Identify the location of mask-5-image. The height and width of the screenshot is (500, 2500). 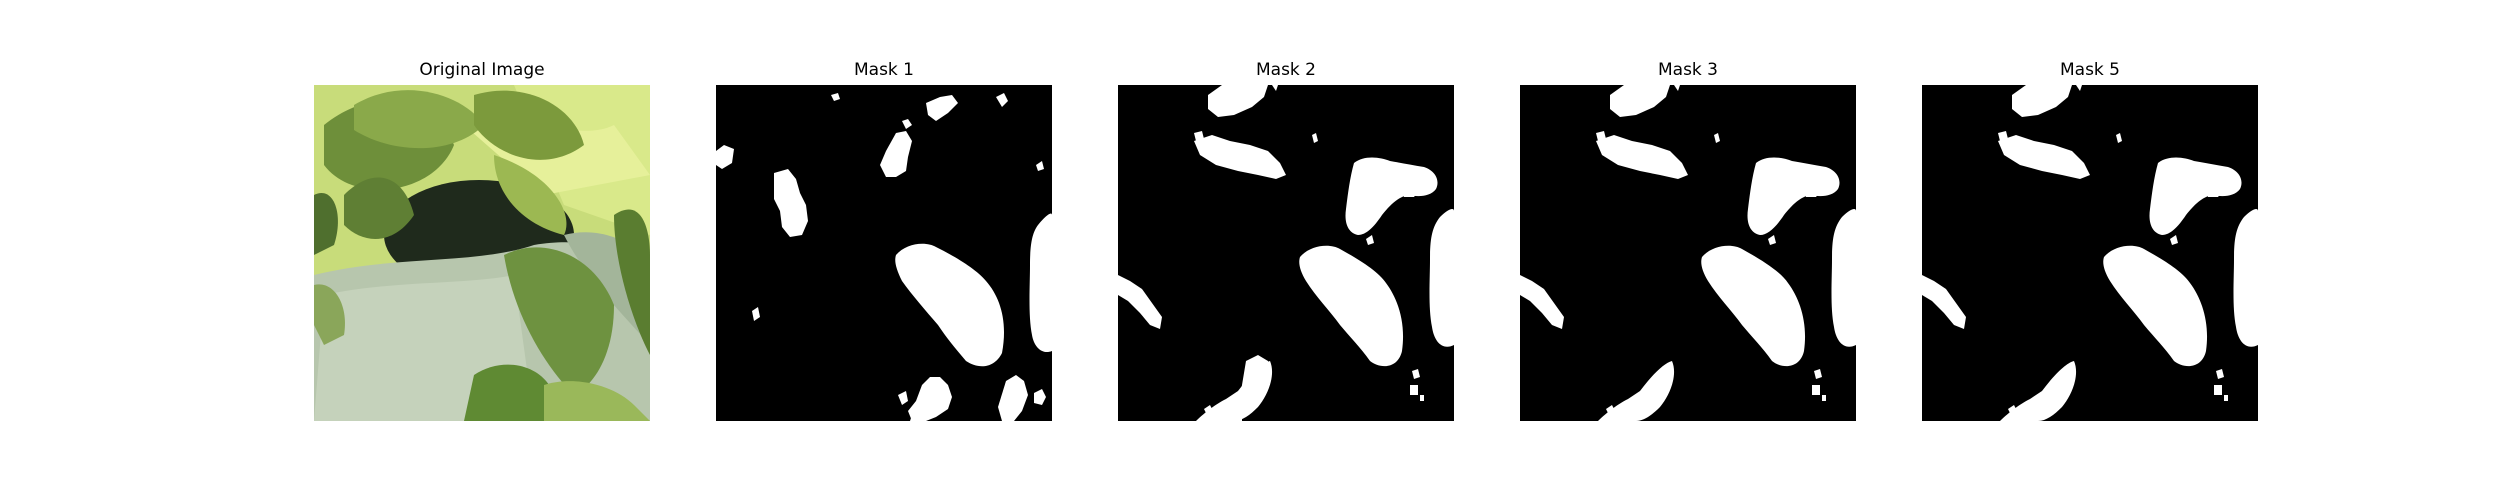
(2090, 253).